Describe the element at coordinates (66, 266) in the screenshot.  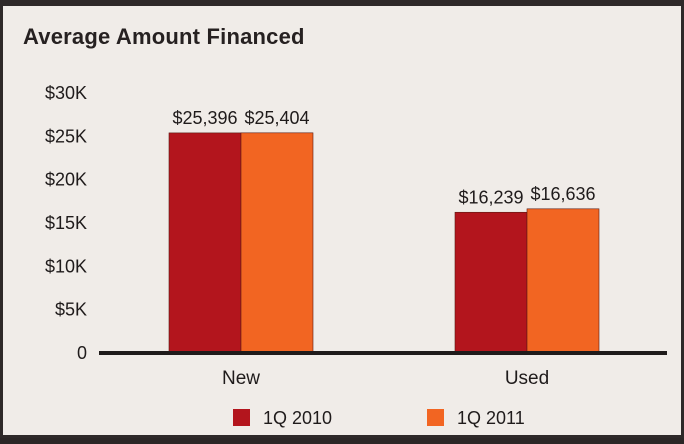
I see `y-tick-label: $10K` at that location.